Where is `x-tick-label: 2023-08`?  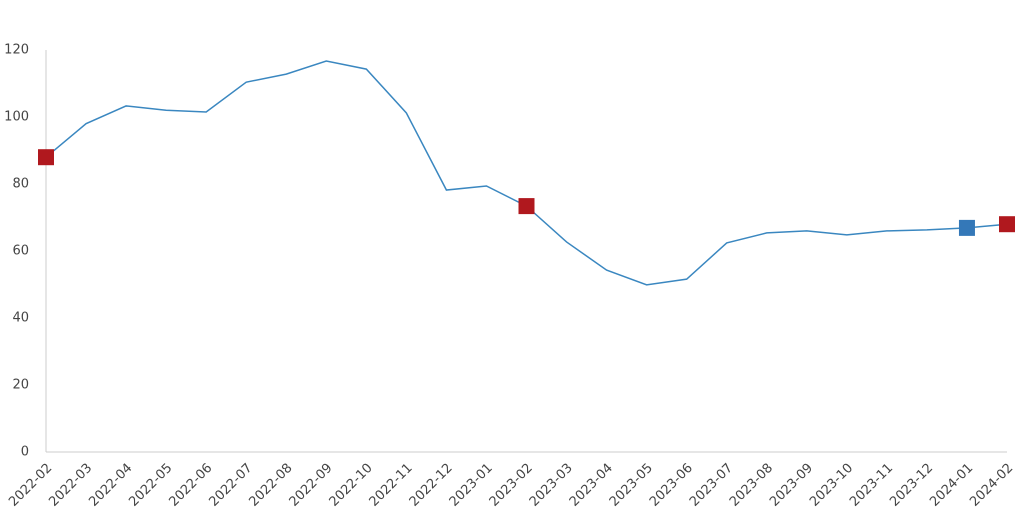 x-tick-label: 2023-08 is located at coordinates (751, 485).